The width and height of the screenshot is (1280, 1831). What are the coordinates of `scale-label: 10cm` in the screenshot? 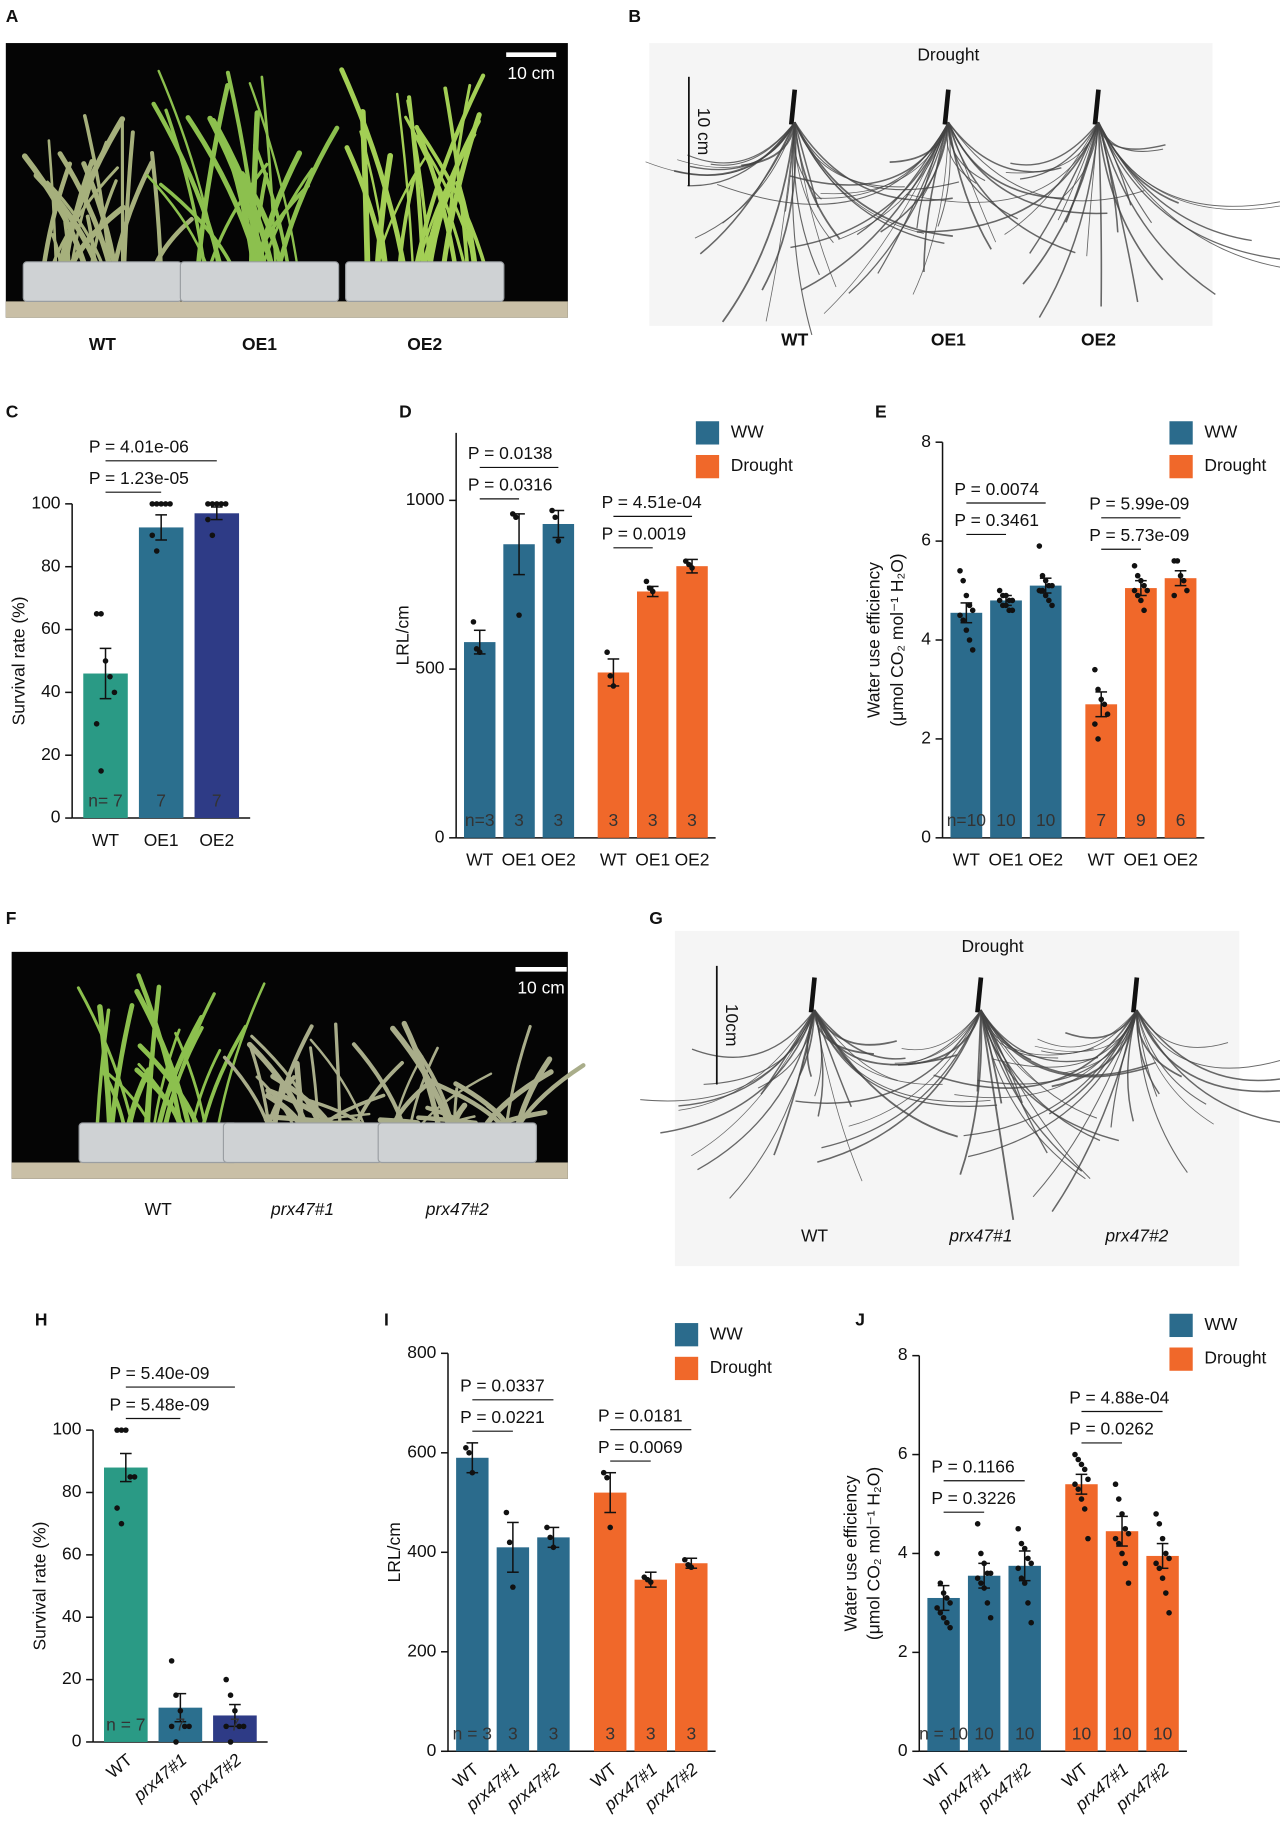 It's located at (732, 1025).